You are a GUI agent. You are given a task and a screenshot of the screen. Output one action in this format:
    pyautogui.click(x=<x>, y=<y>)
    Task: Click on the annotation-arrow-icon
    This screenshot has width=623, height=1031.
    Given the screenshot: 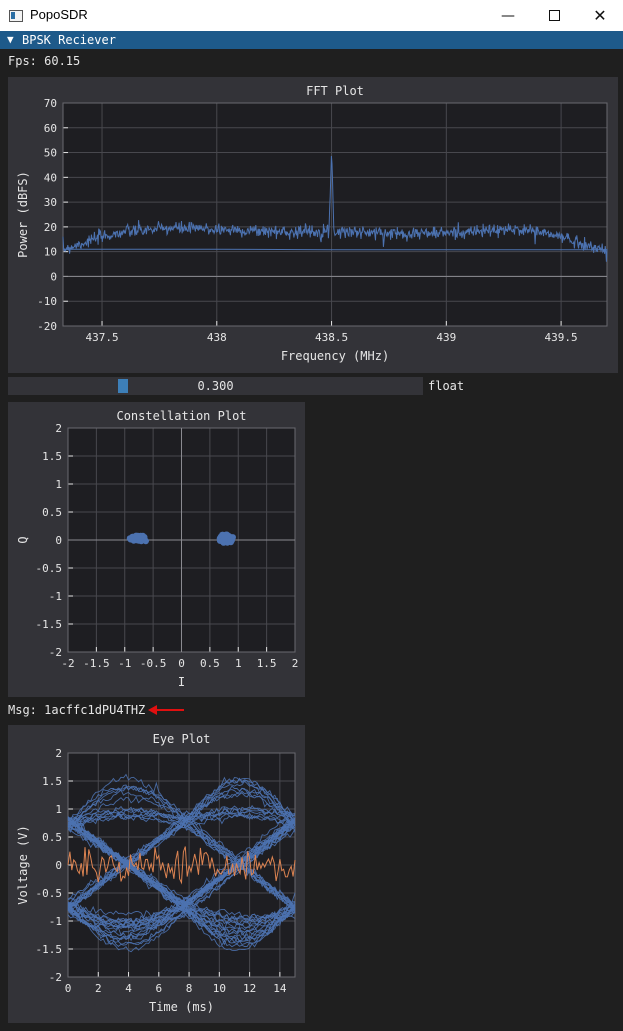 What is the action you would take?
    pyautogui.click(x=166, y=710)
    